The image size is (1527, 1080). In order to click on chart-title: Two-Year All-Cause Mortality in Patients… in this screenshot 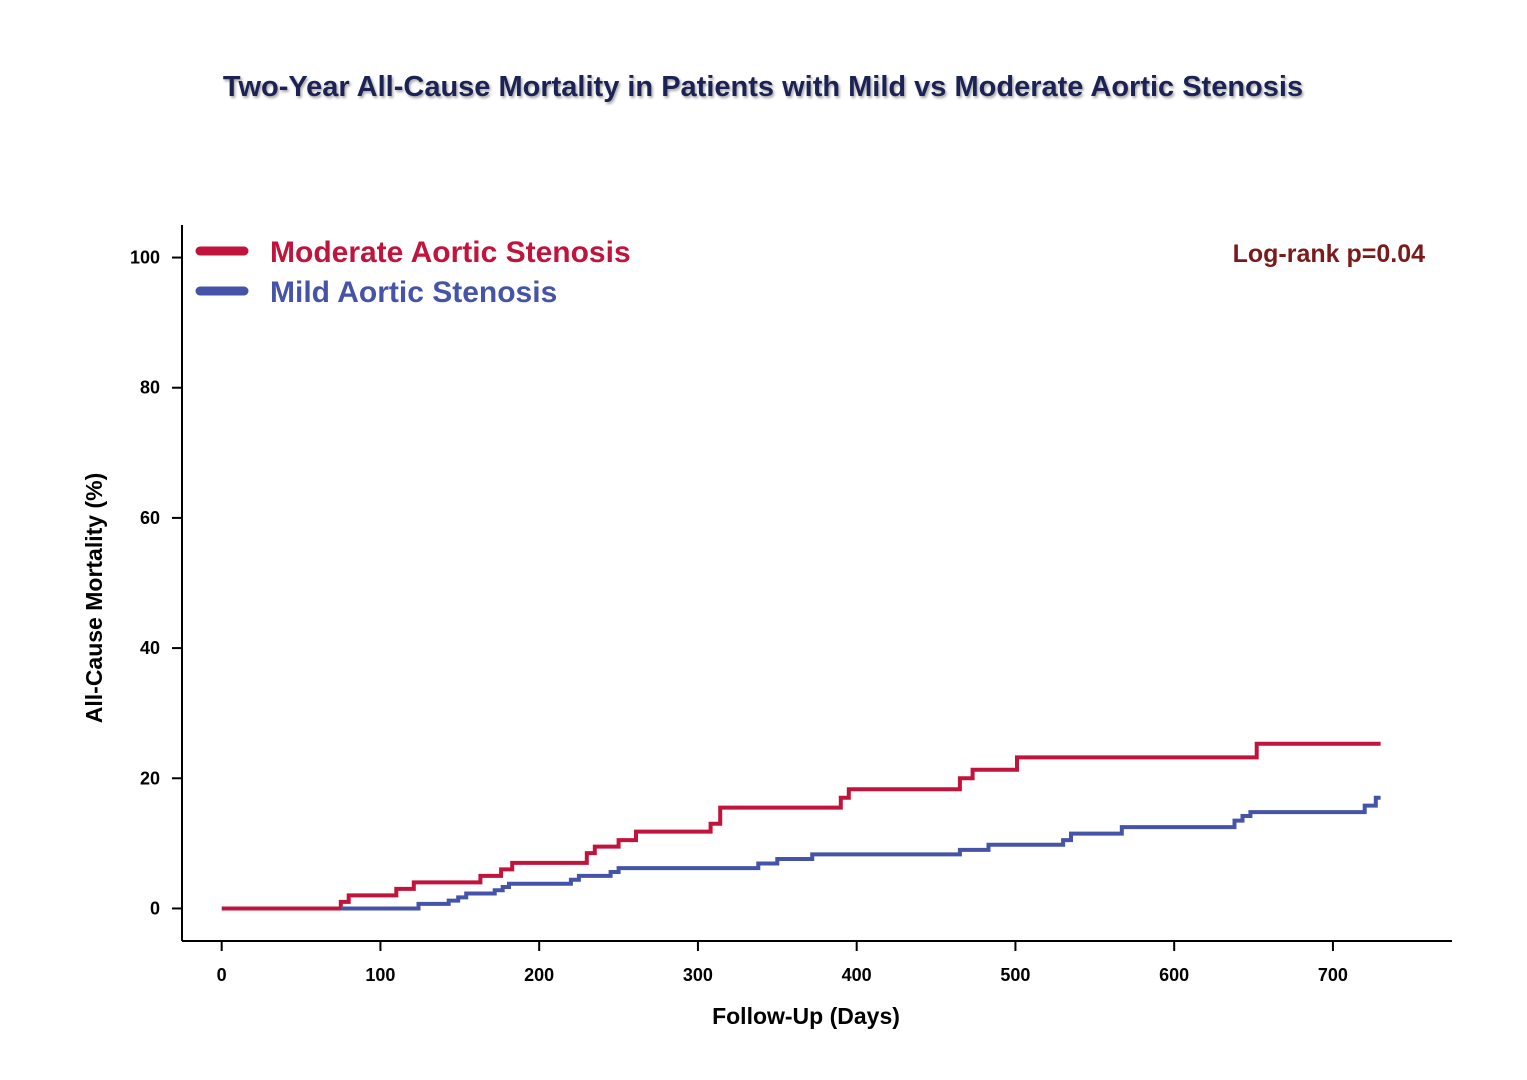, I will do `click(763, 87)`.